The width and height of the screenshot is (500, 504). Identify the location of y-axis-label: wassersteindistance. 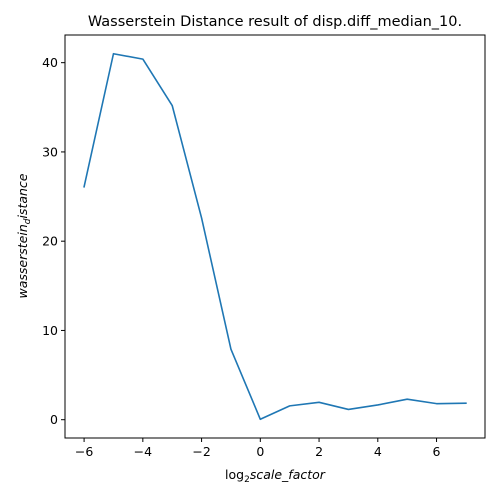
(24, 235).